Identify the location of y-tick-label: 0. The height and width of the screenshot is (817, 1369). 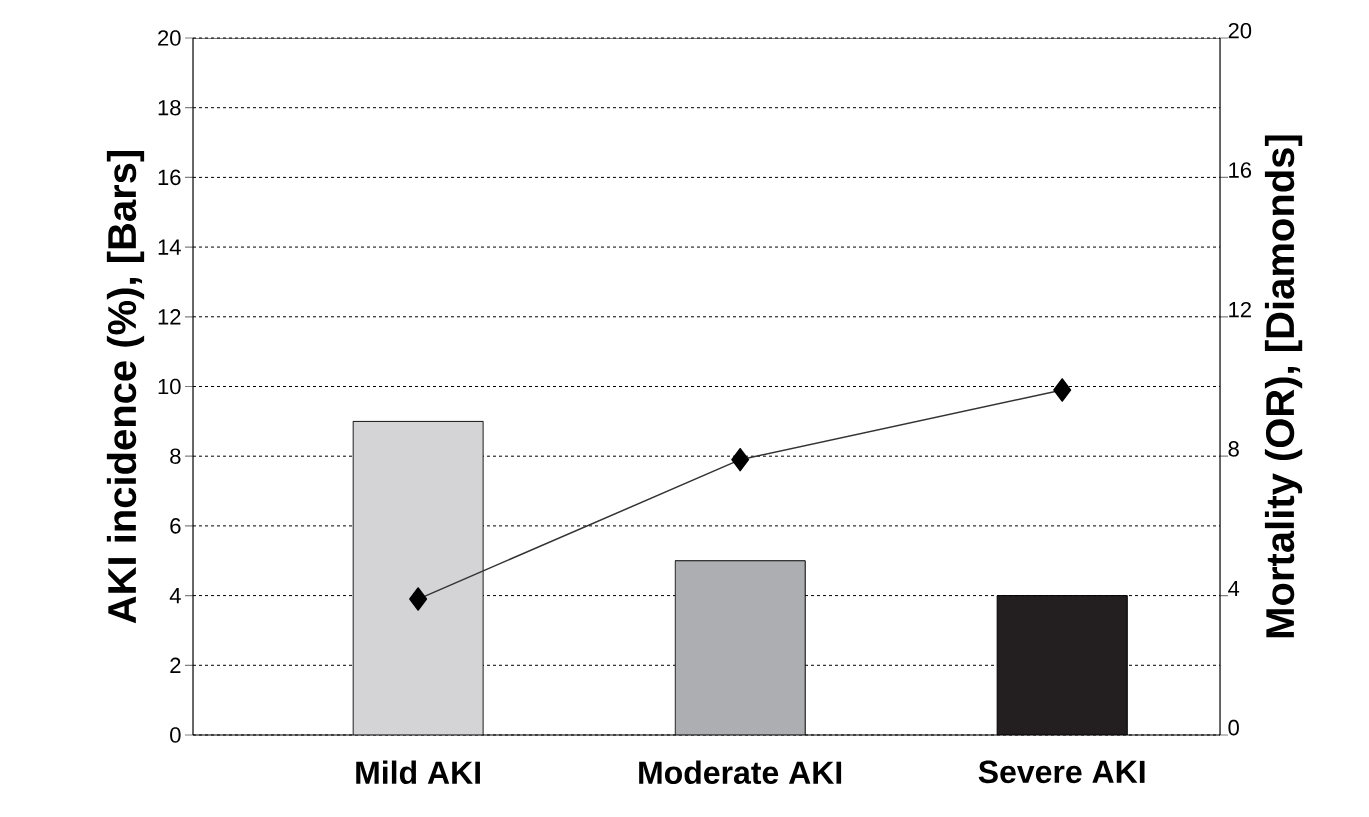
(175, 735).